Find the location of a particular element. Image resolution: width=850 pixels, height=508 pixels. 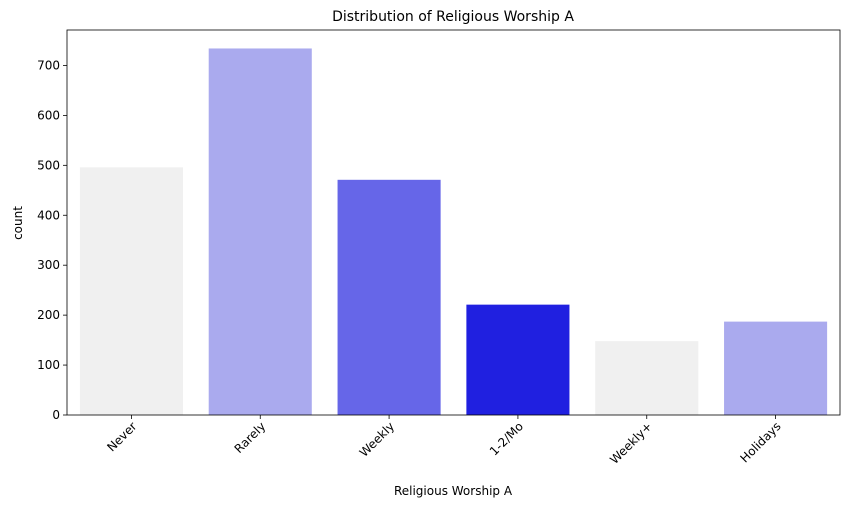

x-axis-label: Religious Worship A is located at coordinates (453, 491).